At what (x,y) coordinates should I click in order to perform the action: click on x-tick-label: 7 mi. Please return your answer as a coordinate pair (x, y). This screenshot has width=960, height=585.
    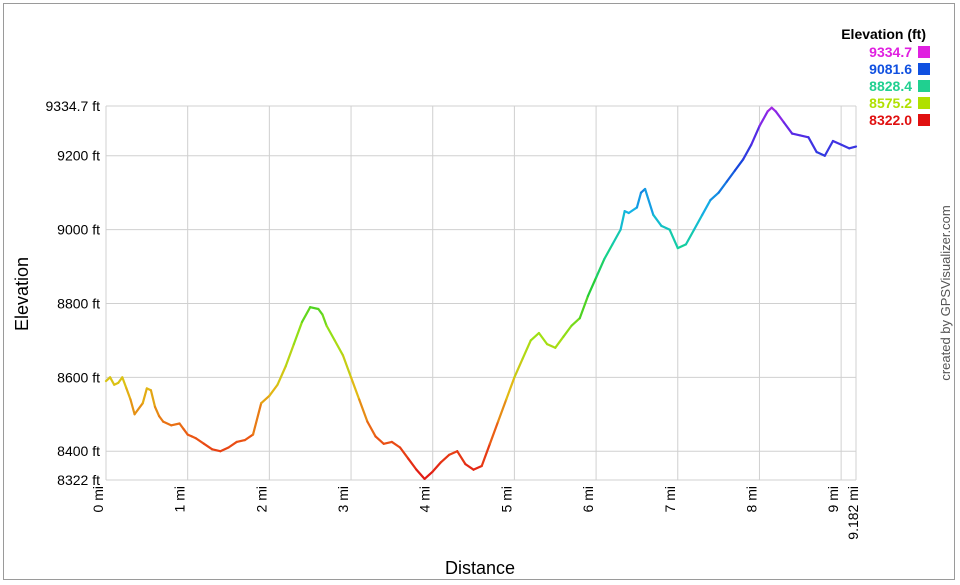
    Looking at the image, I should click on (670, 499).